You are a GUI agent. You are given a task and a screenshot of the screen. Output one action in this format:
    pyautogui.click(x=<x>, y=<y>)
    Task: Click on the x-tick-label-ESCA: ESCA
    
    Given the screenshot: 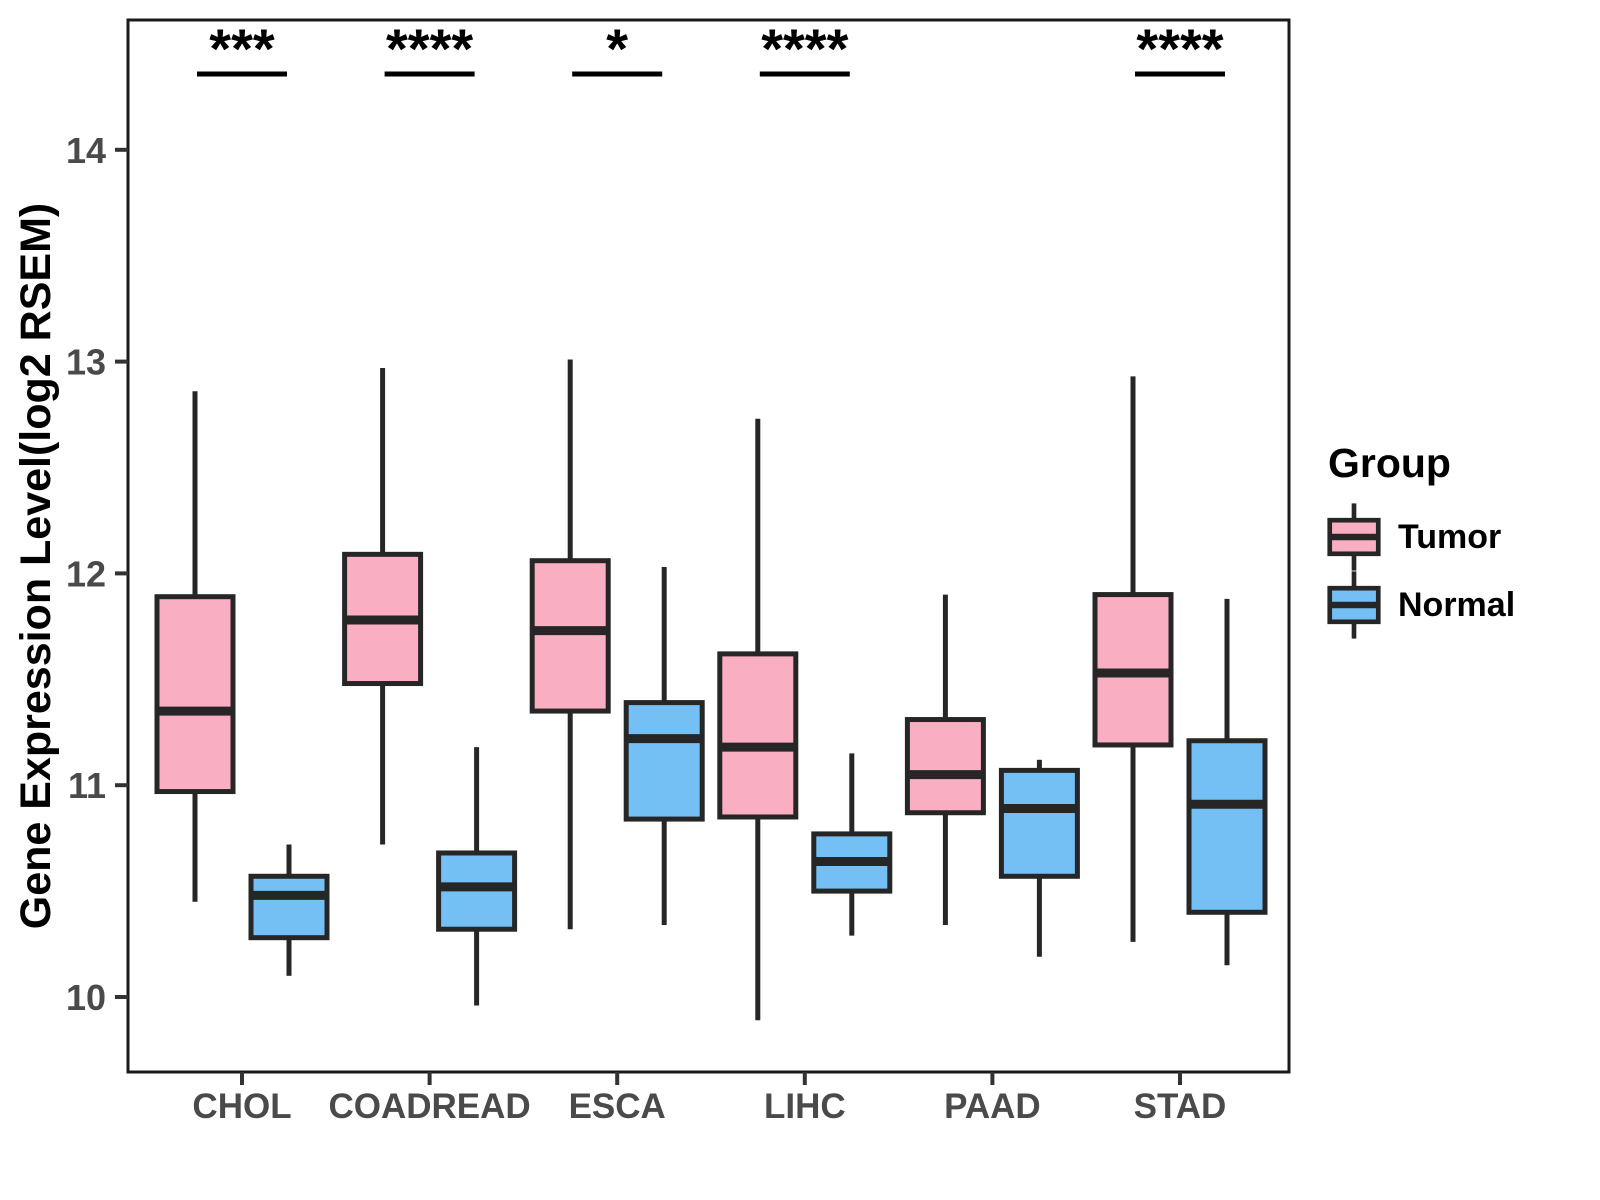 What is the action you would take?
    pyautogui.click(x=617, y=1106)
    